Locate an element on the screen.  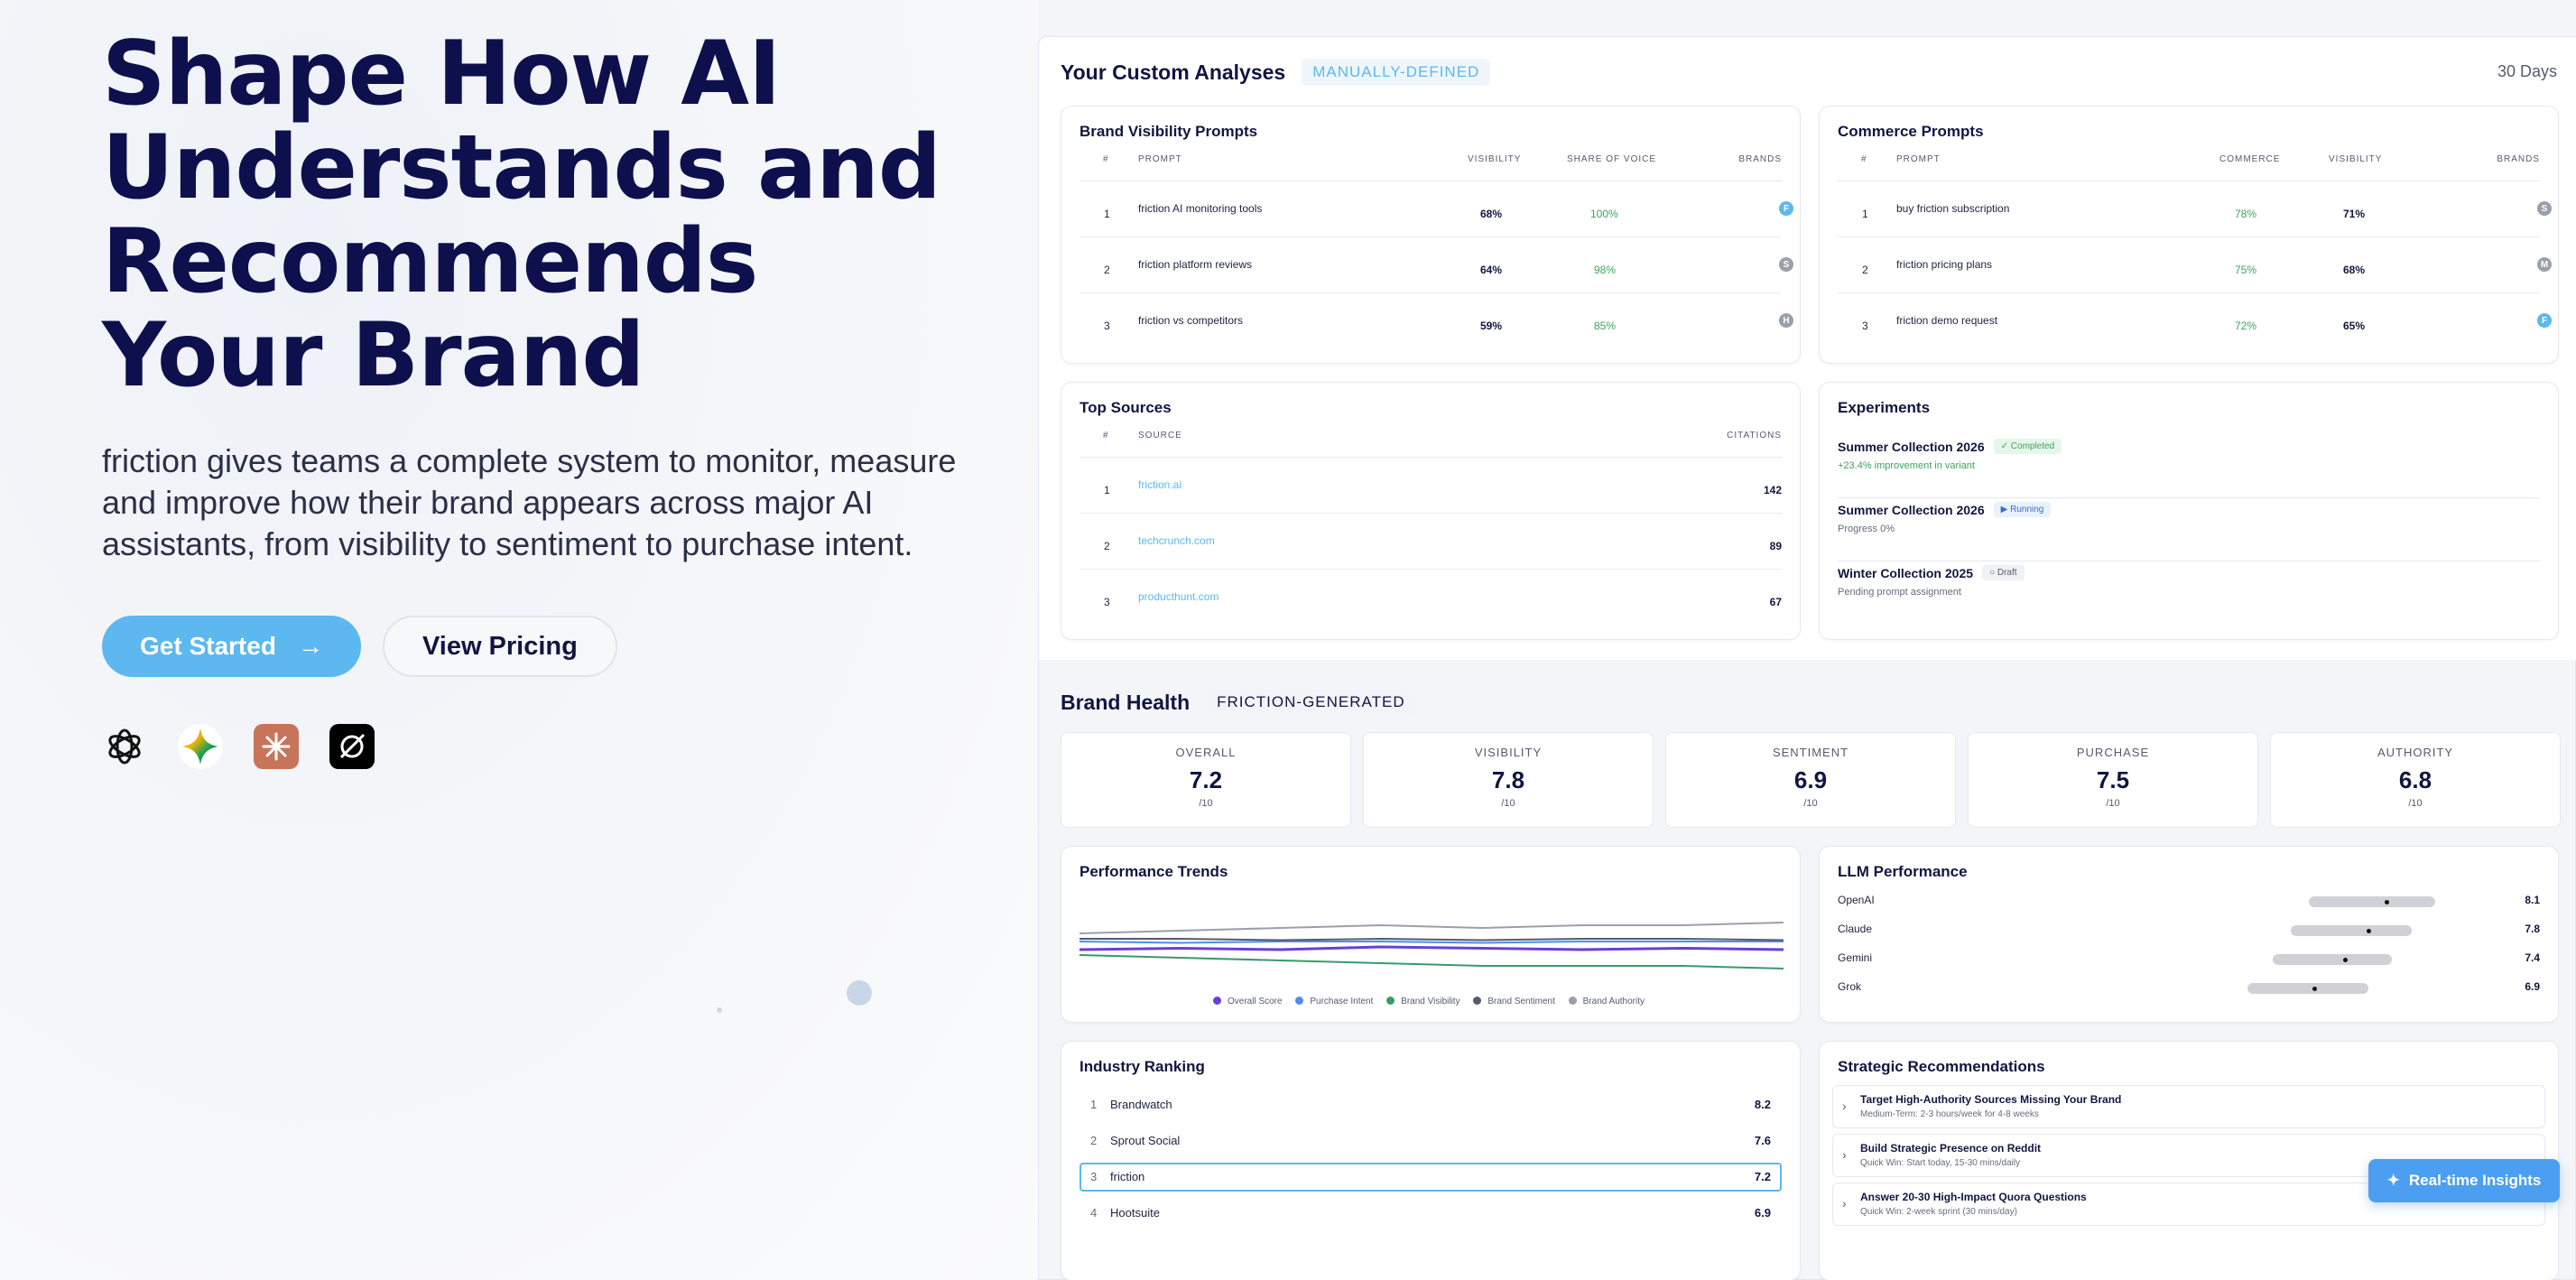
avatar: S is located at coordinates (1786, 265).